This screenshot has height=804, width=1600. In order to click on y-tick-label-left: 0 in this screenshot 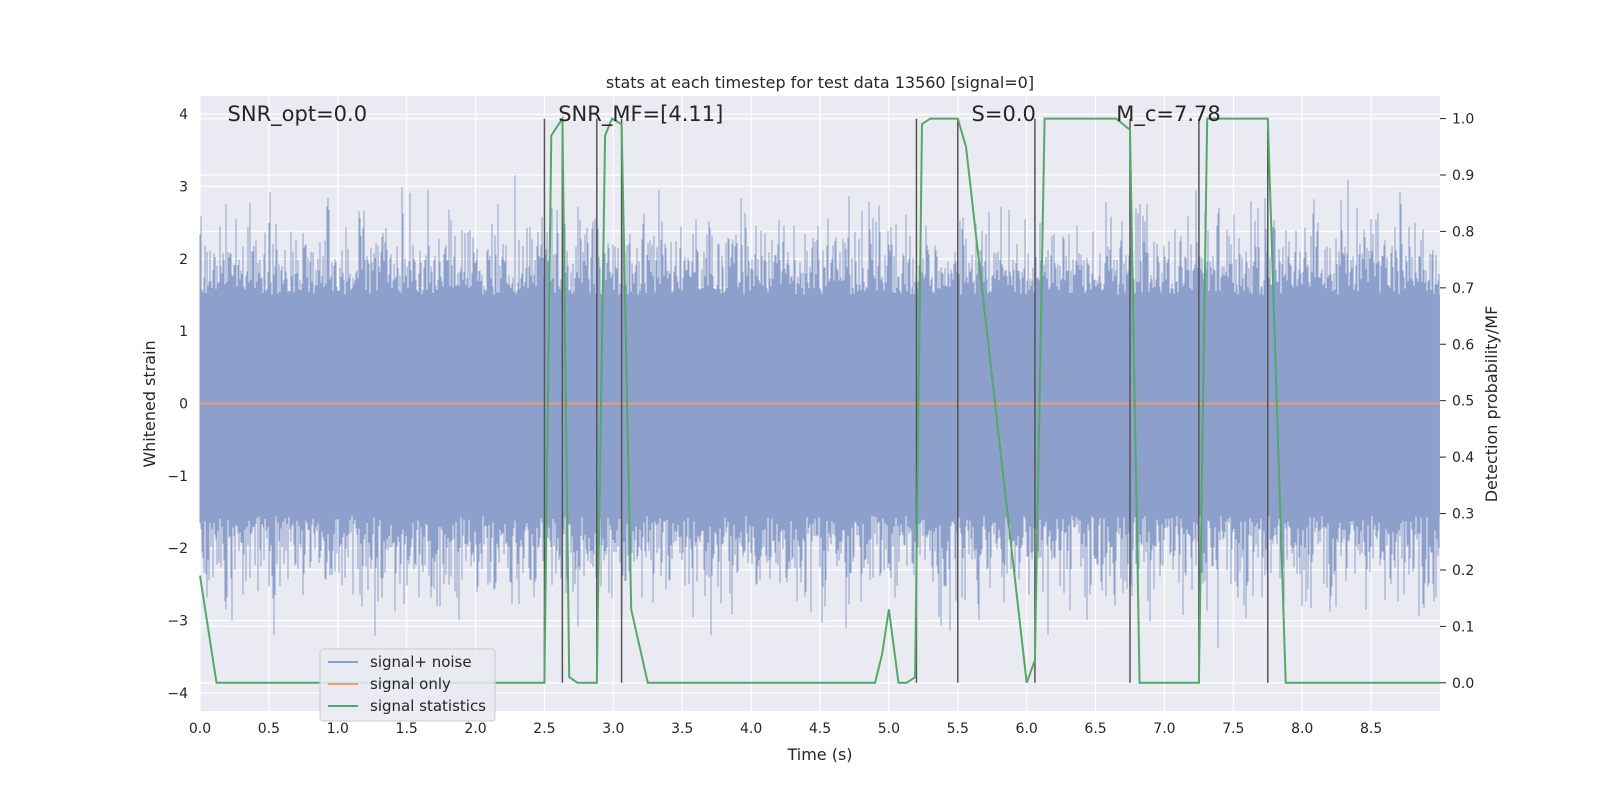, I will do `click(183, 405)`.